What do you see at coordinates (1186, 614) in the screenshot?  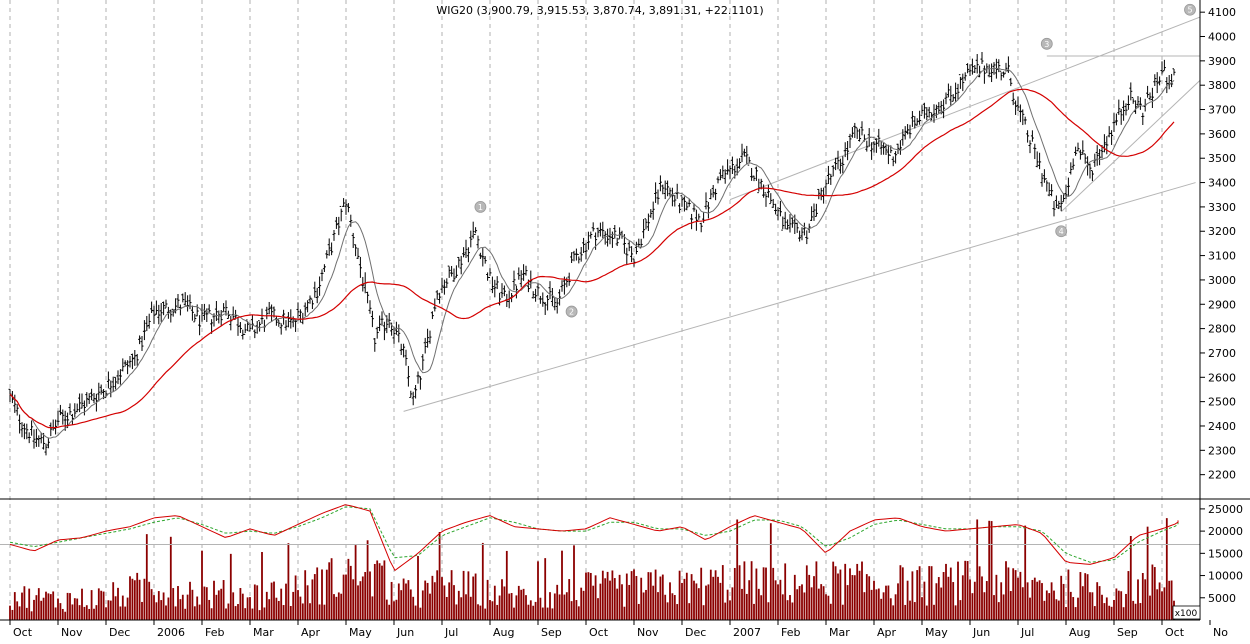 I see `volume-unit-label: x100` at bounding box center [1186, 614].